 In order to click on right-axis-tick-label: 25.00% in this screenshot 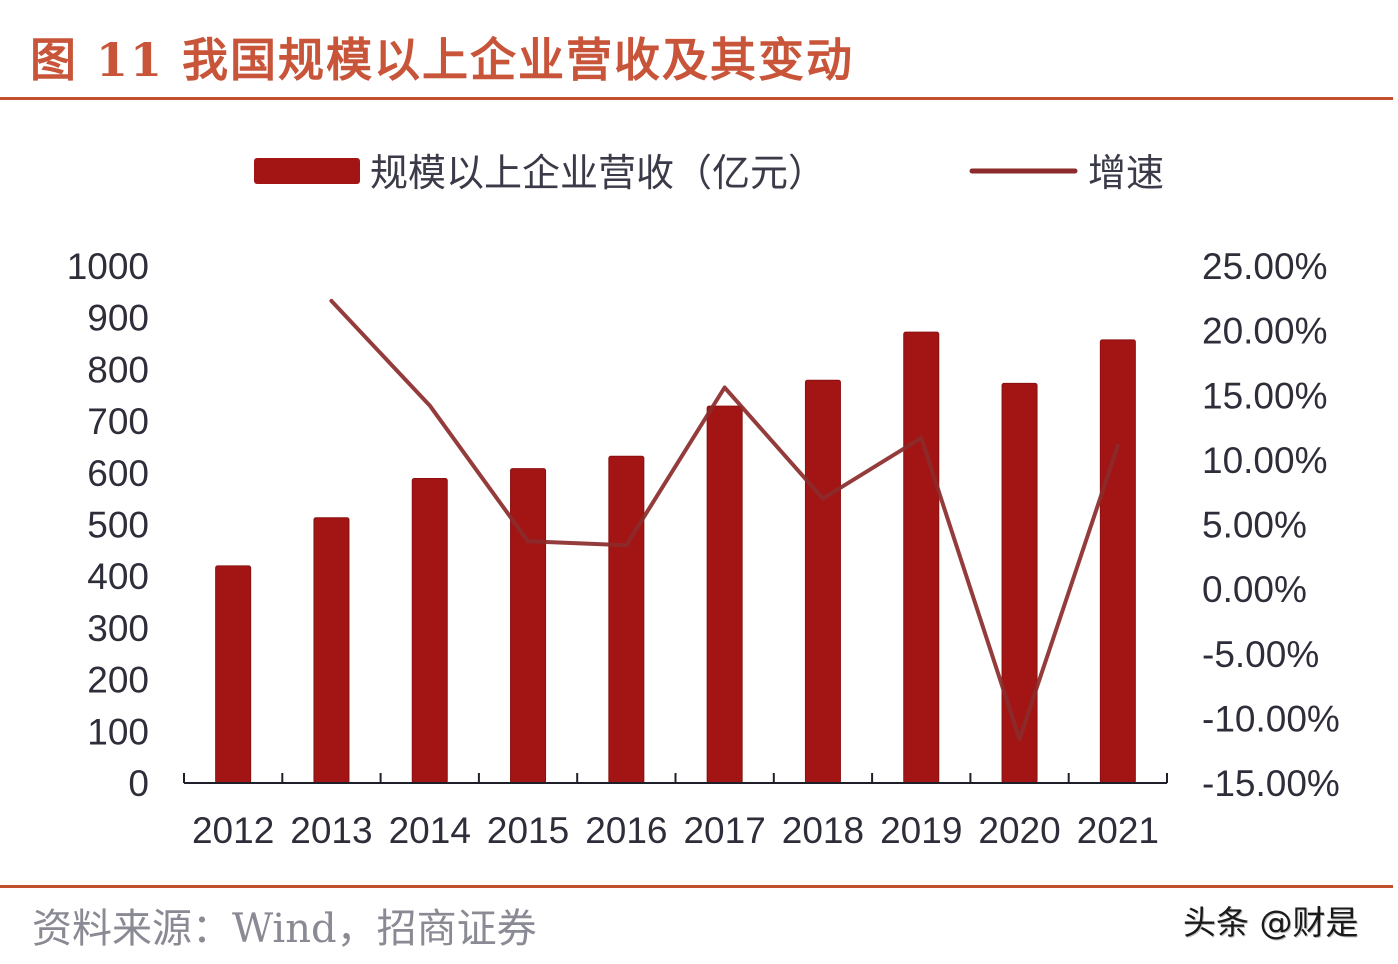, I will do `click(1265, 266)`.